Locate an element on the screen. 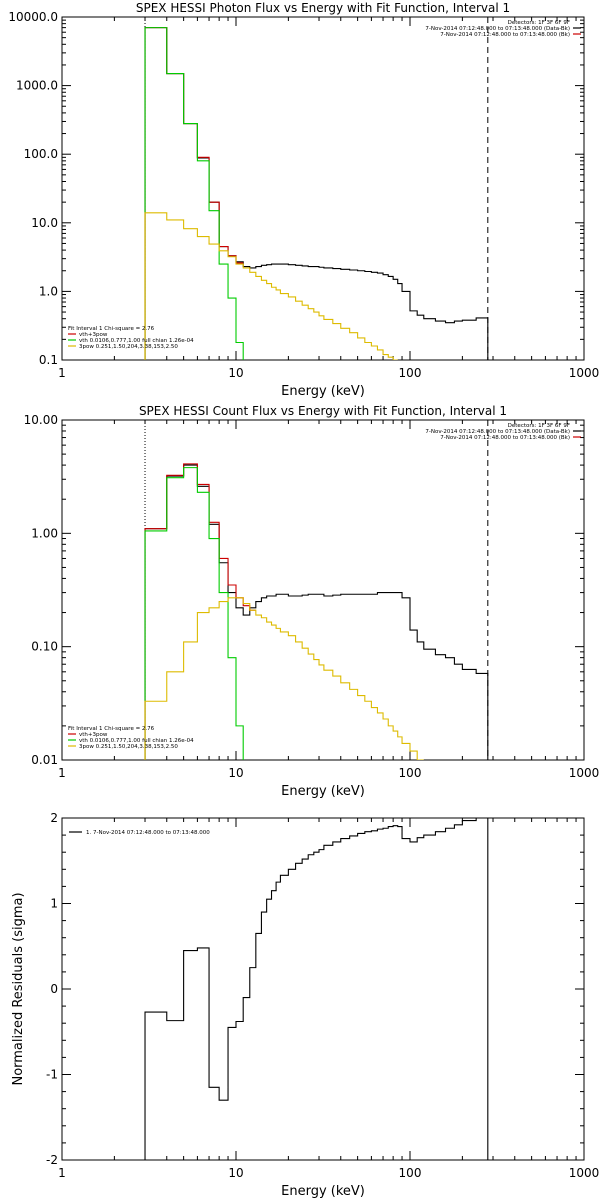  panel1-series-3-line is located at coordinates (194, 193).